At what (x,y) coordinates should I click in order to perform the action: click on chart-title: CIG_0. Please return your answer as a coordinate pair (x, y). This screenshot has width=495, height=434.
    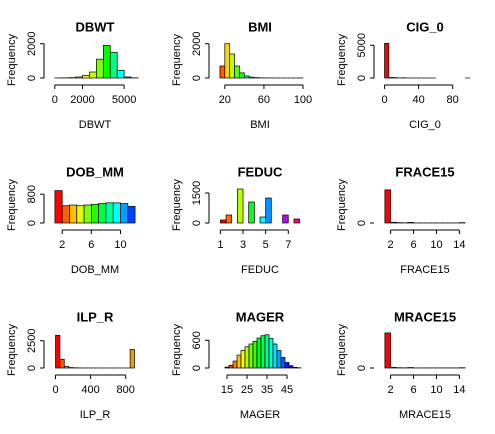
    Looking at the image, I should click on (425, 26).